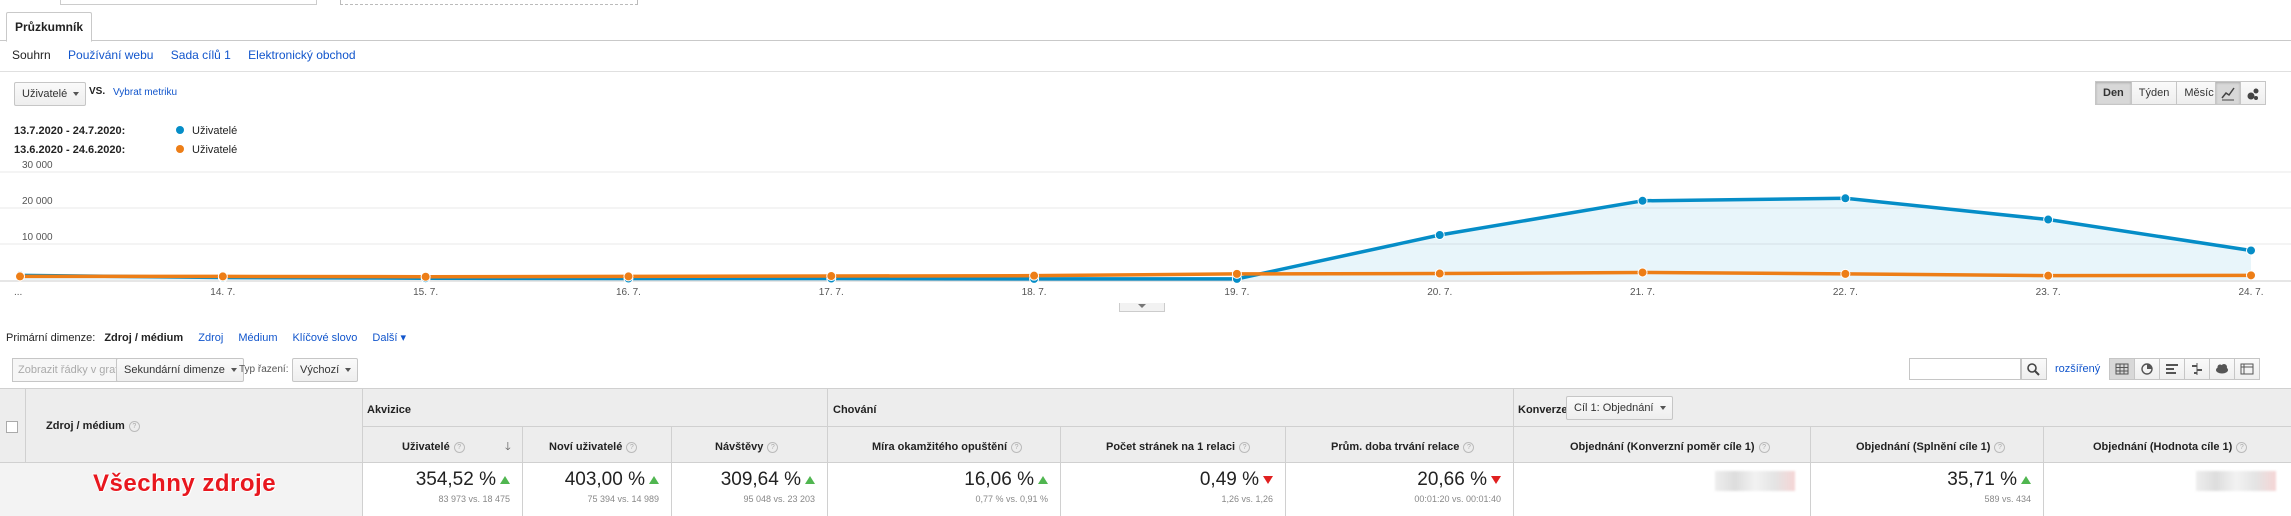  Describe the element at coordinates (1011, 499) in the screenshot. I see `metric-comparison-text: 0,77 % vs. 0,91 %` at that location.